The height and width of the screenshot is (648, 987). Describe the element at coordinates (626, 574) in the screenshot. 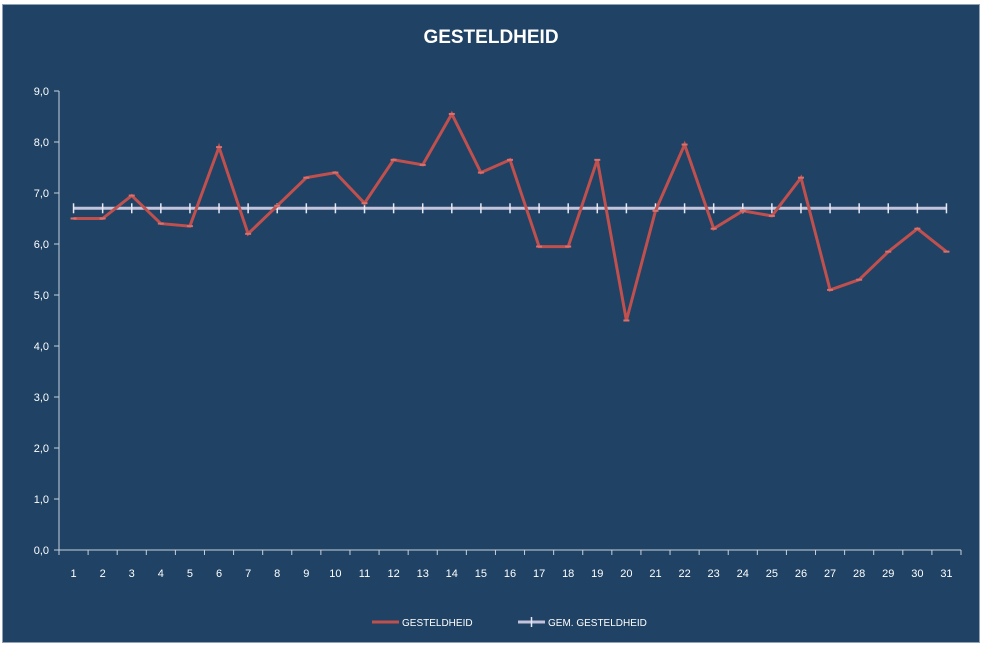

I see `x-tick-label: 20` at that location.